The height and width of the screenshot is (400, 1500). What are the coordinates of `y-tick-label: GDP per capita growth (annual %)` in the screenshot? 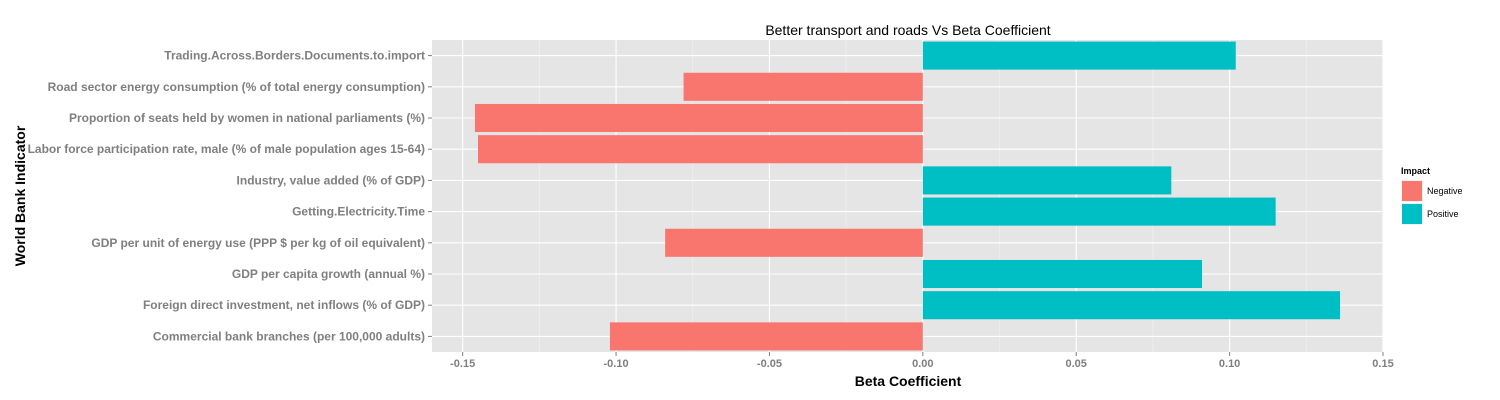 It's located at (328, 274).